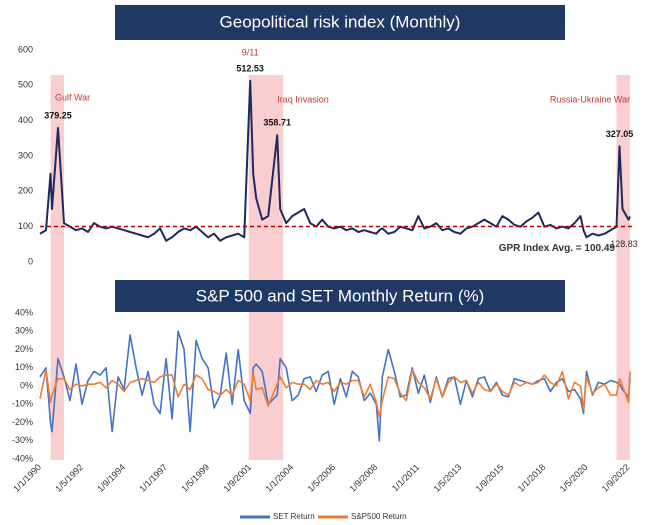  I want to click on series-line, so click(335, 393).